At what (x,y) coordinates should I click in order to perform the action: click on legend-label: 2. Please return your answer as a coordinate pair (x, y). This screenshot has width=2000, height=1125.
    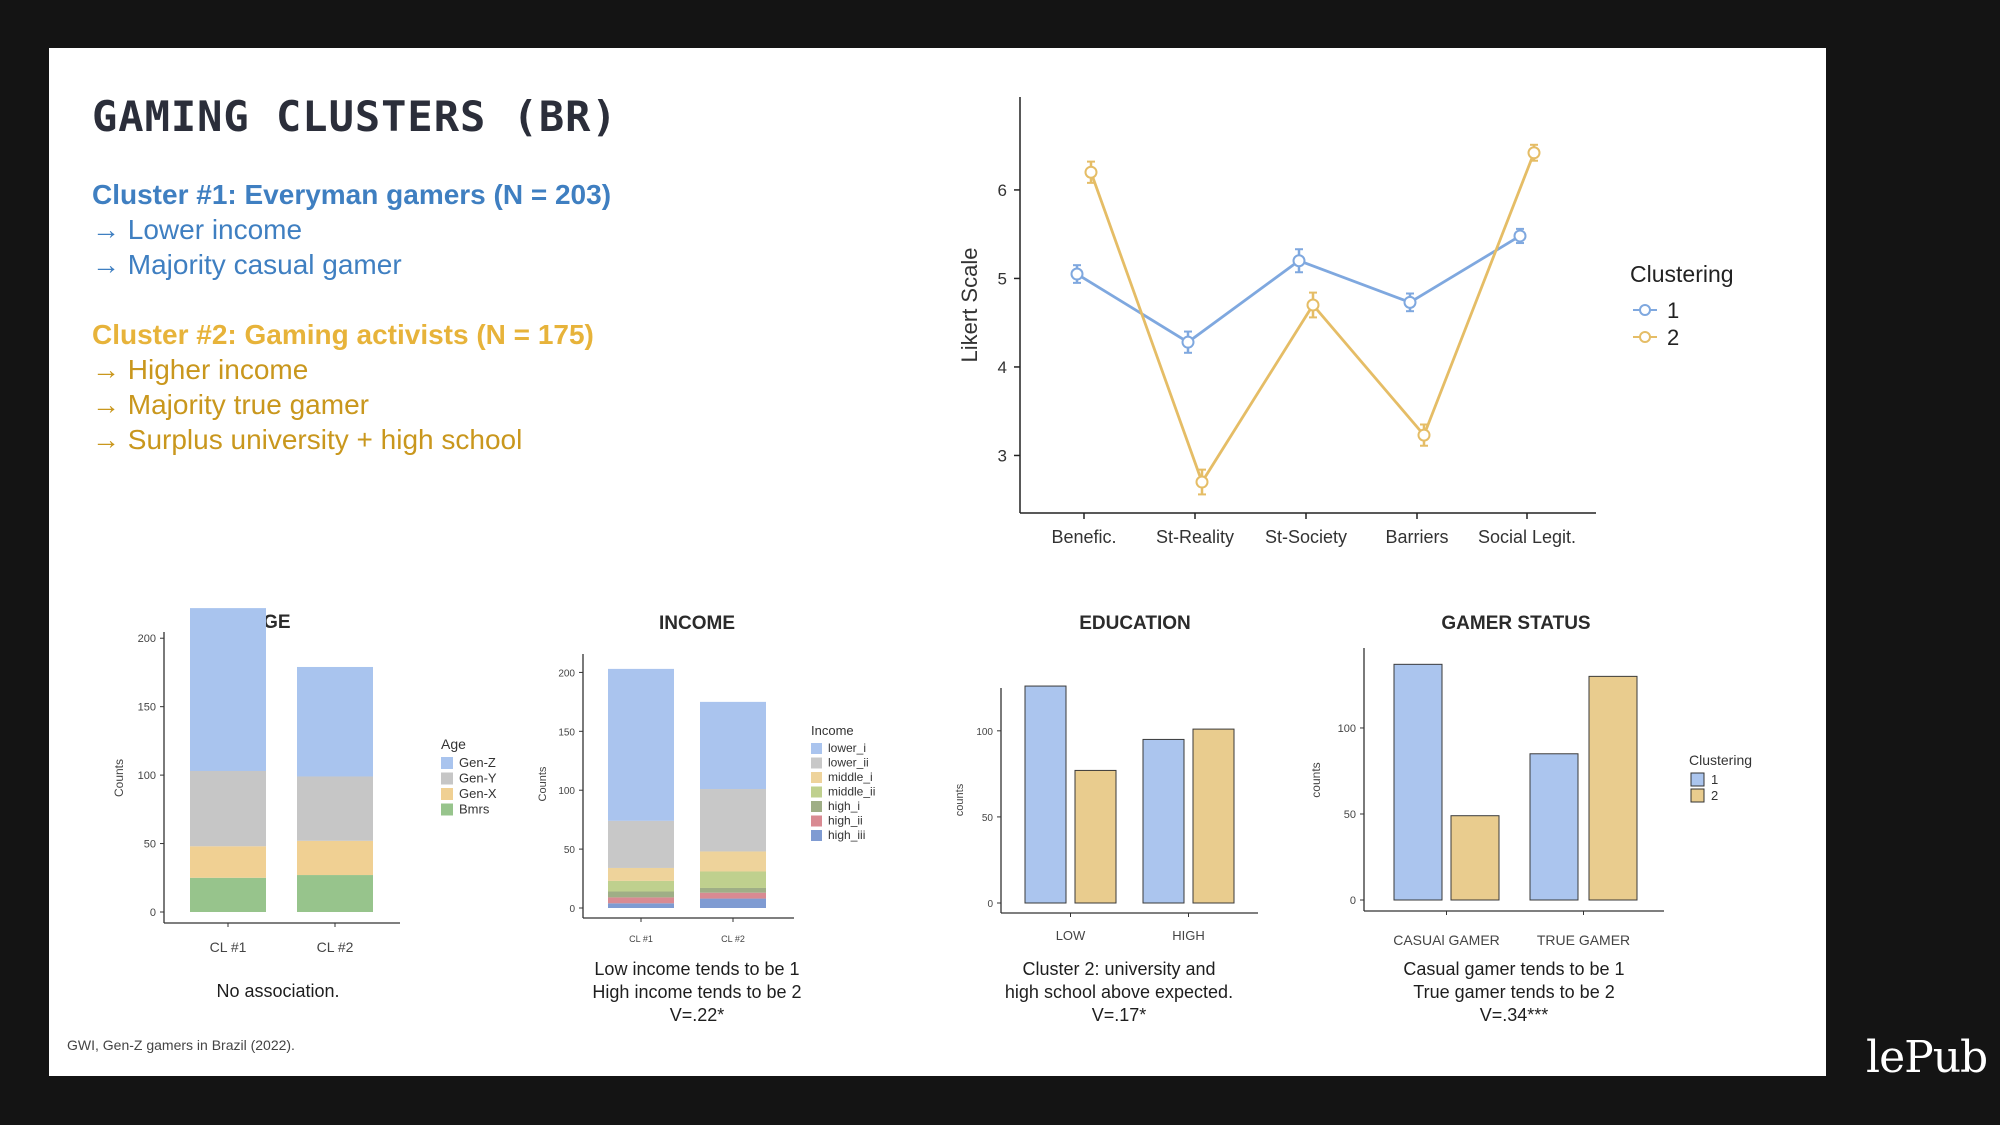
    Looking at the image, I should click on (1673, 337).